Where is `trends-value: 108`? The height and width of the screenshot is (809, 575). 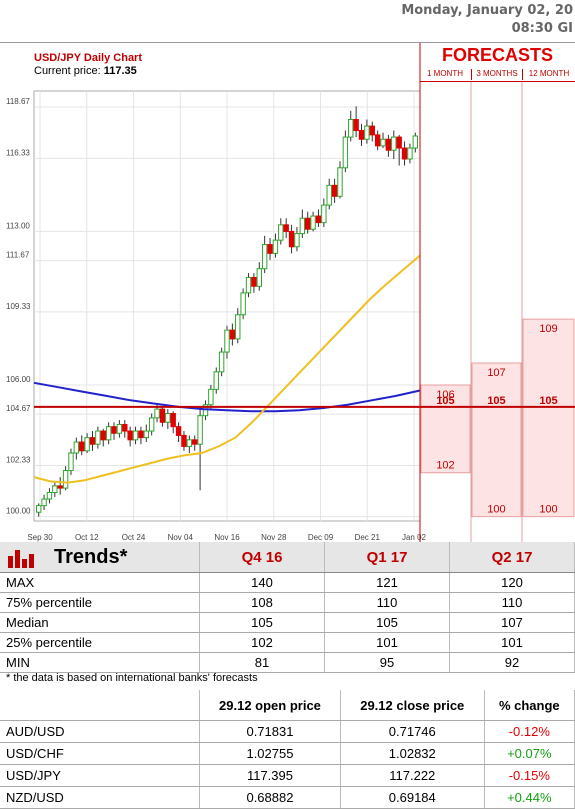
trends-value: 108 is located at coordinates (262, 602).